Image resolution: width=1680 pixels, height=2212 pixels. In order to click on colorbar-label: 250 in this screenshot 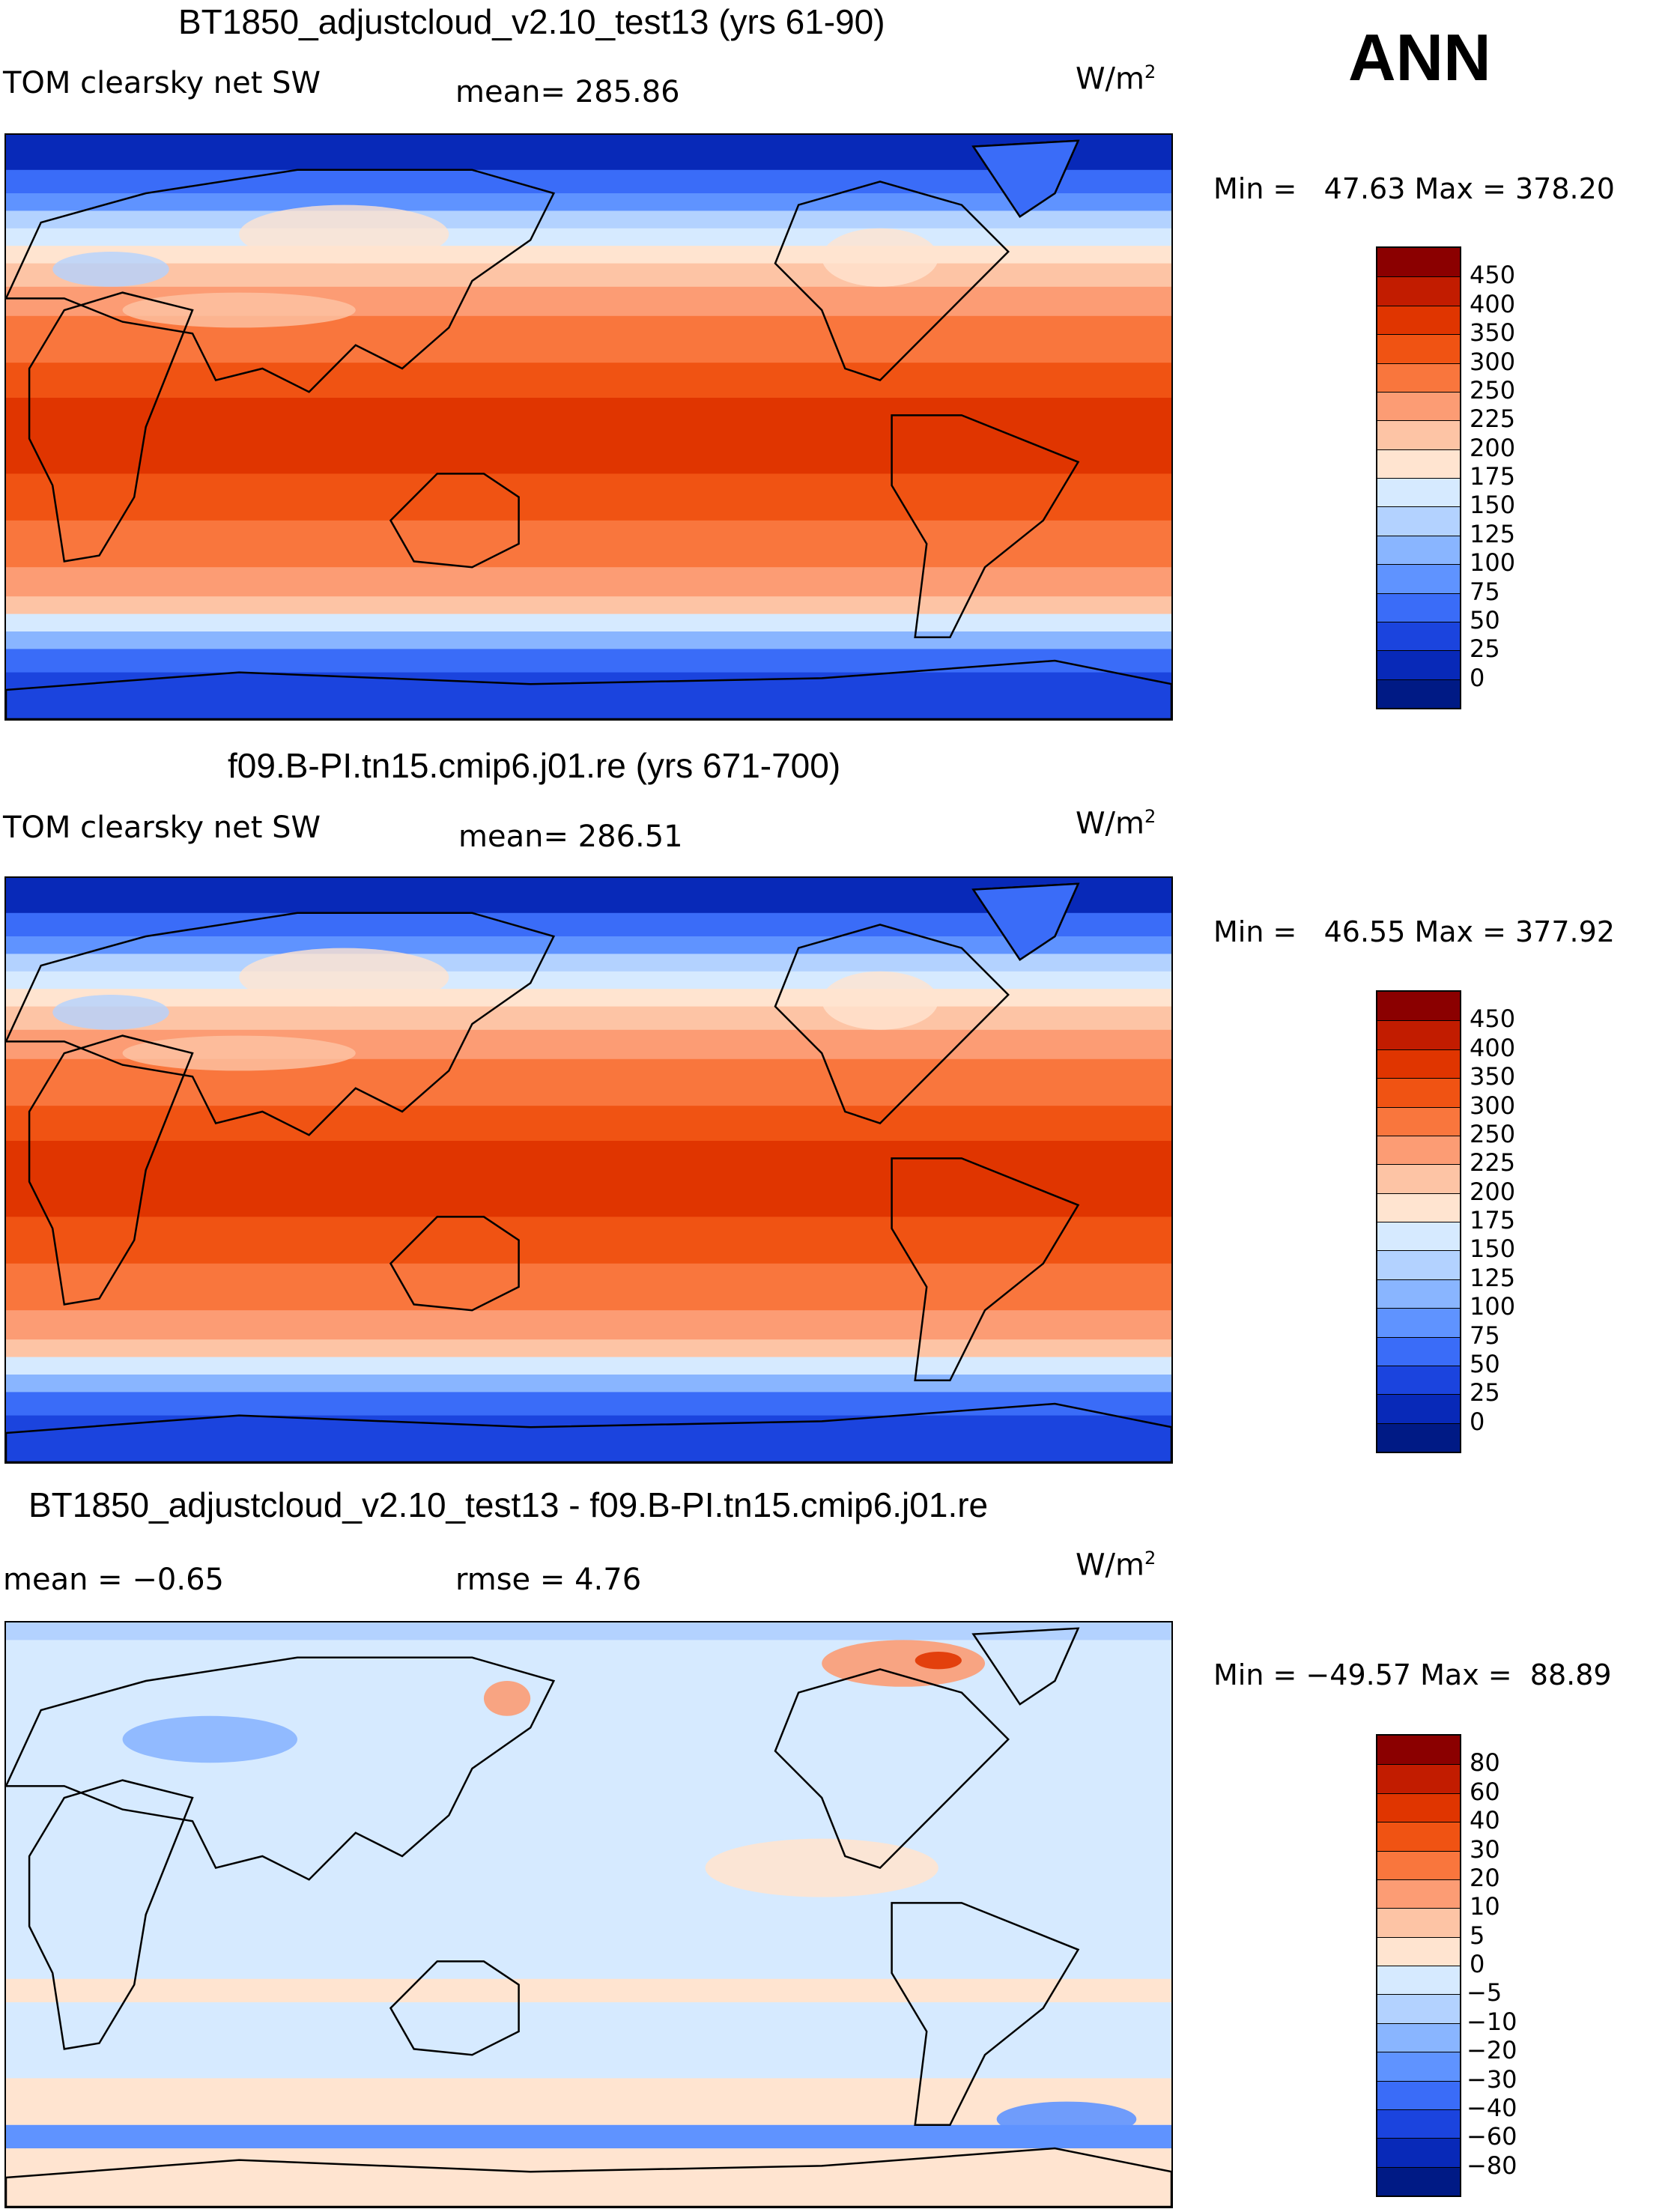, I will do `click(1493, 1133)`.